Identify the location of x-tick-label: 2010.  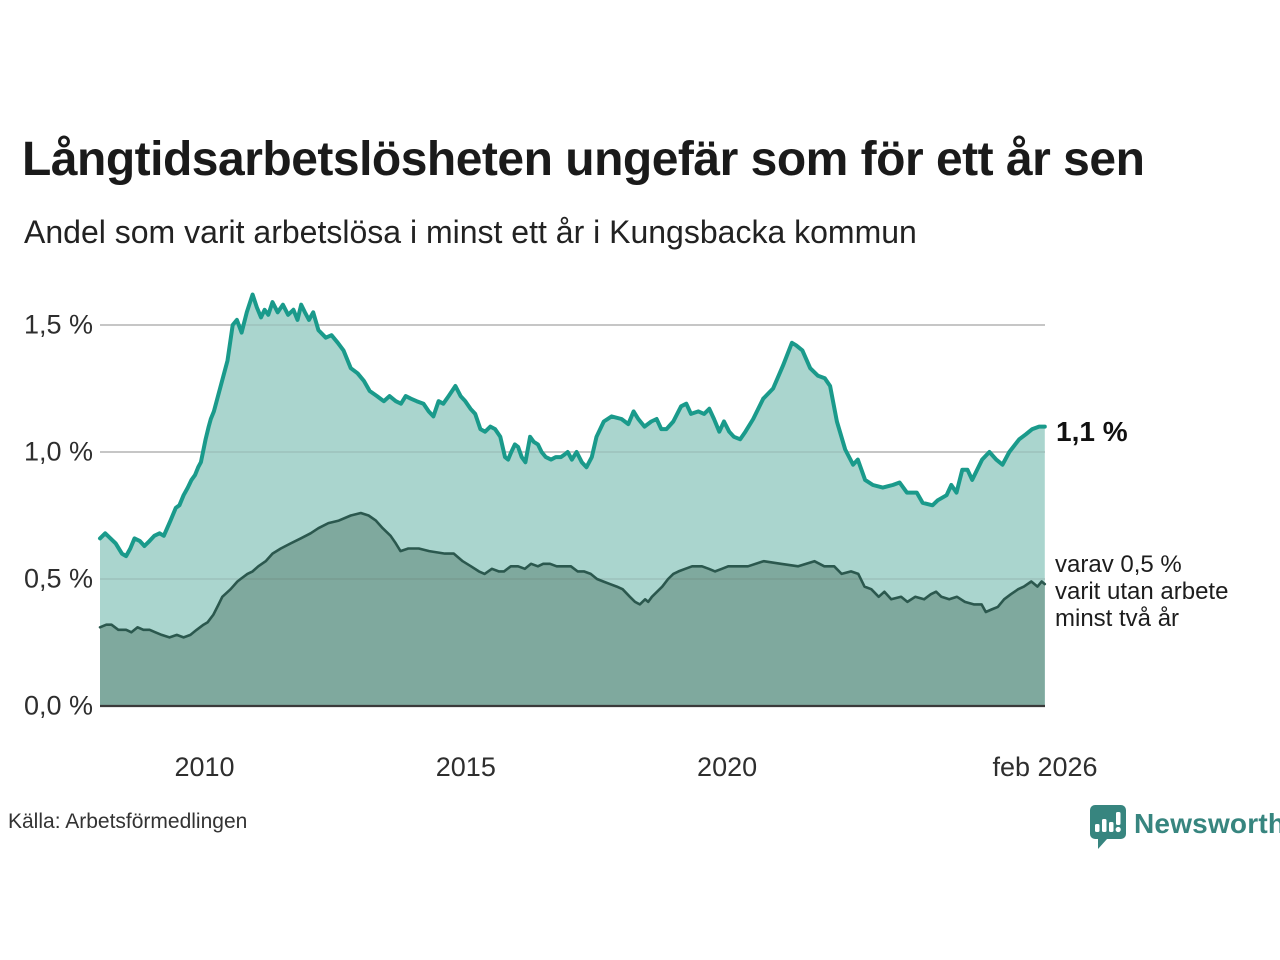
(204, 767).